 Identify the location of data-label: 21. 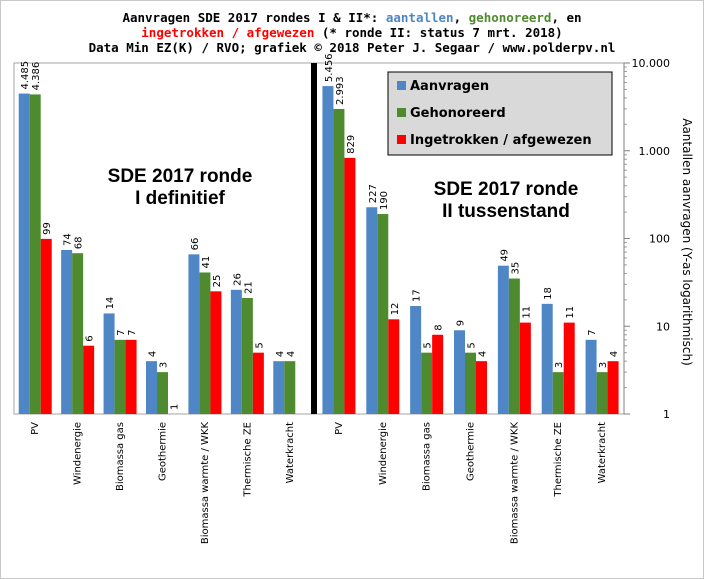
(248, 287).